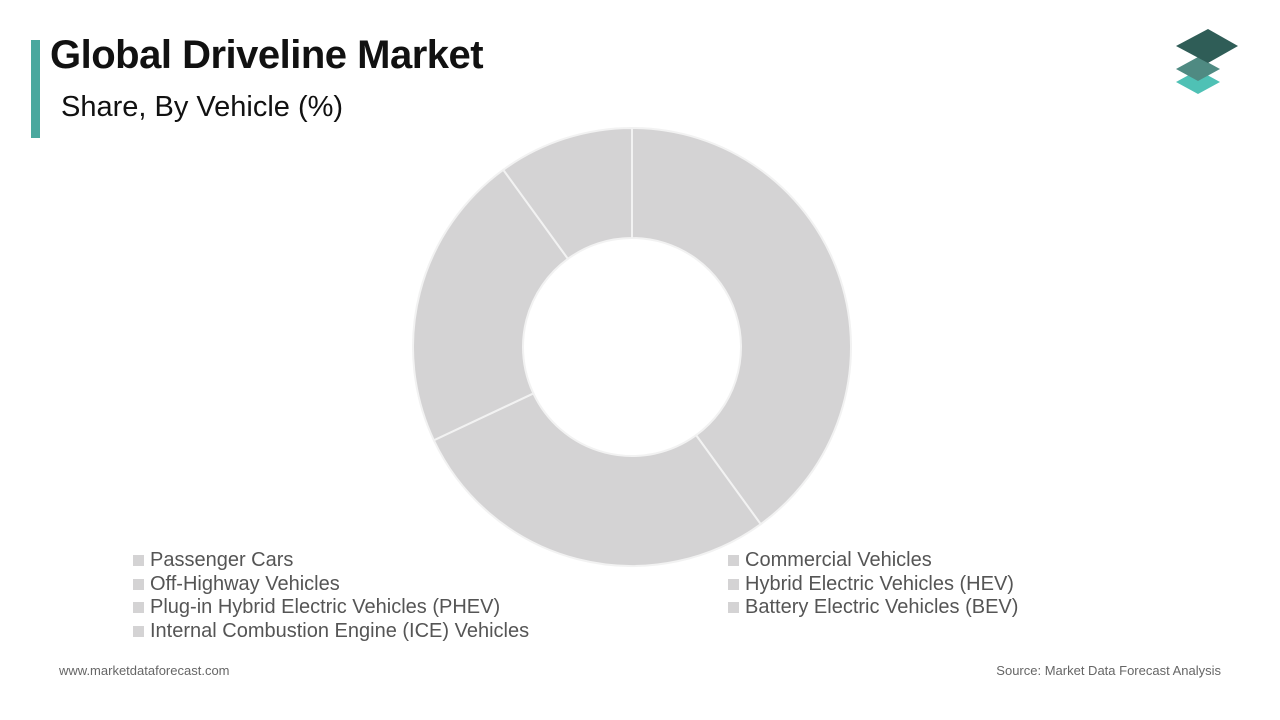  Describe the element at coordinates (144, 670) in the screenshot. I see `website-url: www.marketdataforecast.com` at that location.